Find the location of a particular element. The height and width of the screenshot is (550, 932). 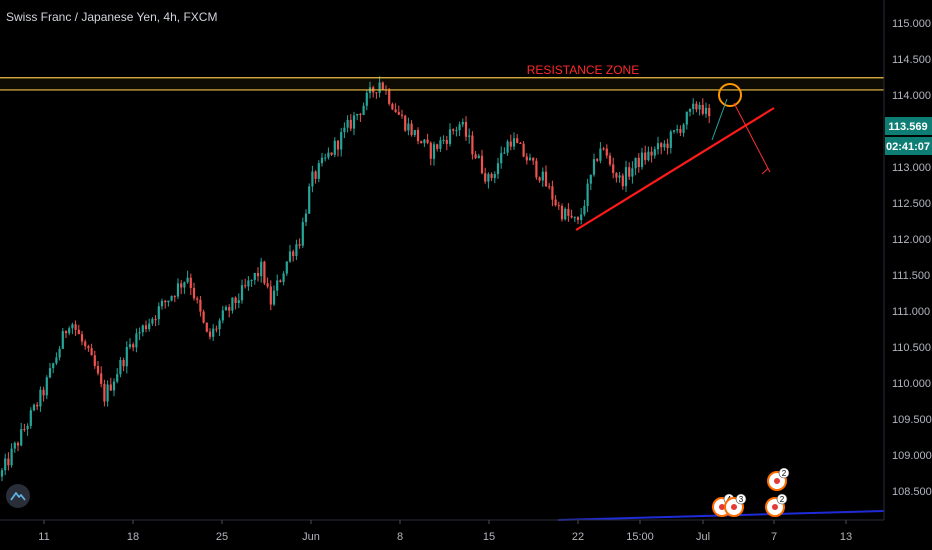

event-marker: 3 is located at coordinates (735, 505).